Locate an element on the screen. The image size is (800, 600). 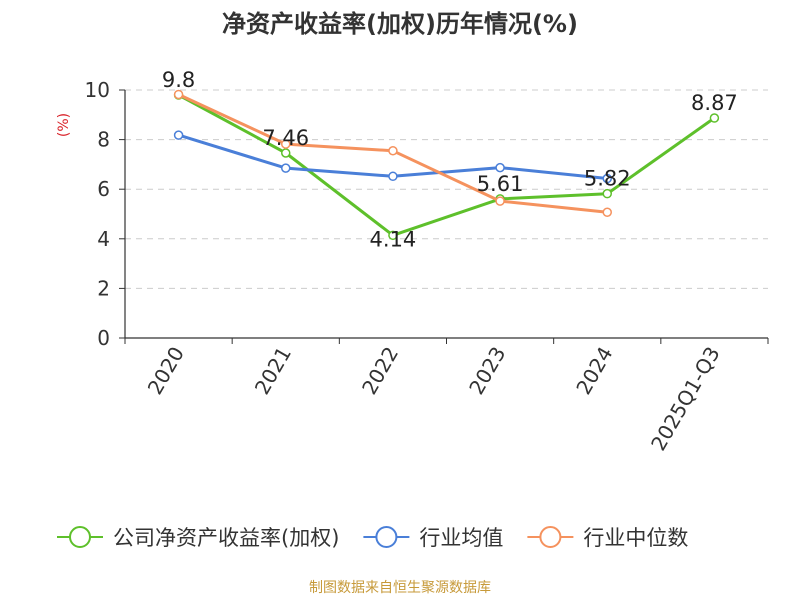
legend-label: 行业均值 is located at coordinates (461, 538).